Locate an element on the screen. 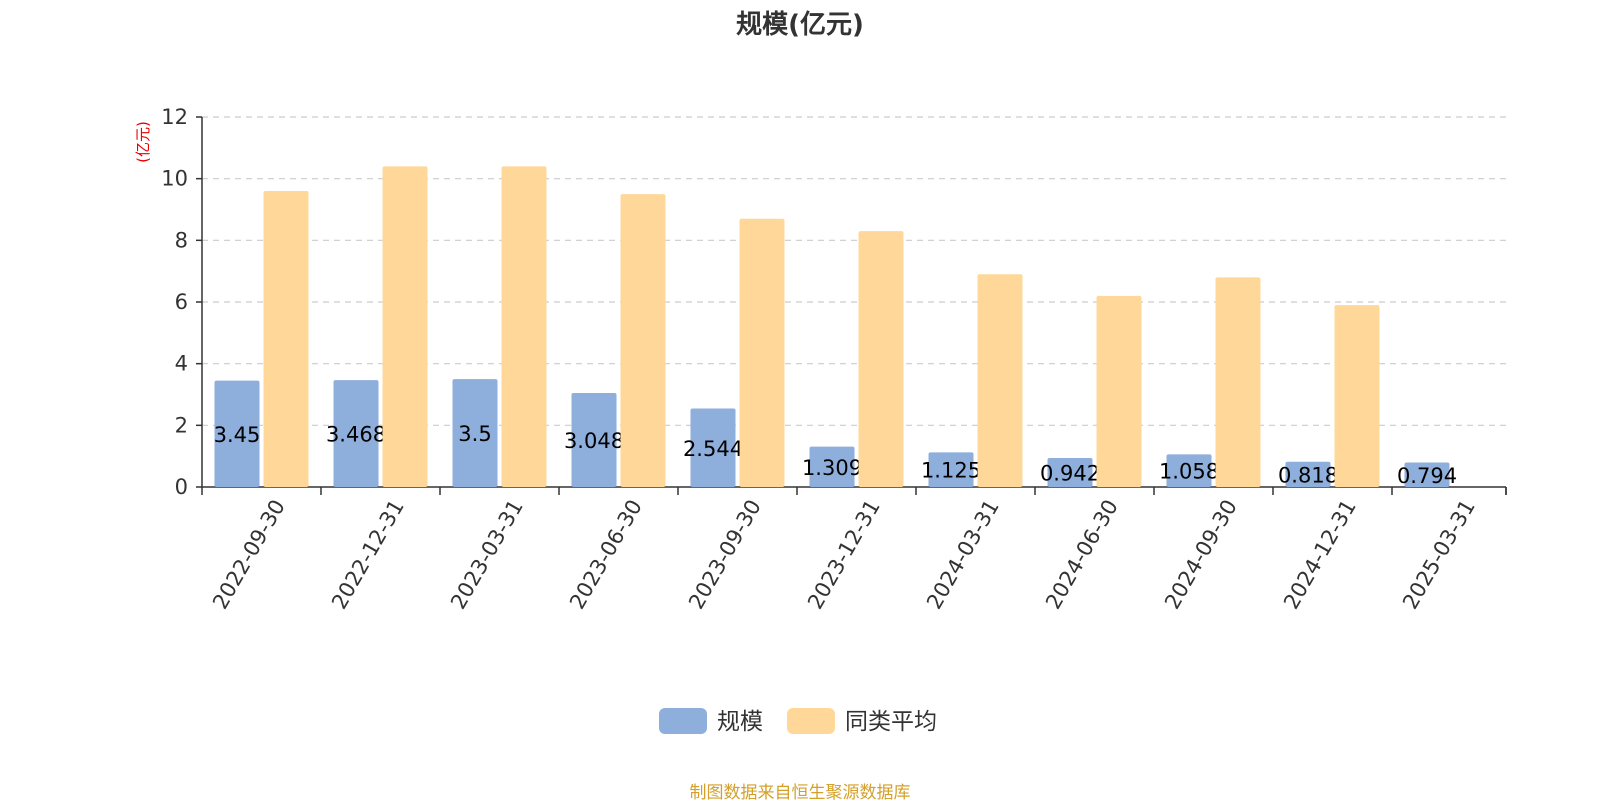  data-label: 3.468 is located at coordinates (356, 435).